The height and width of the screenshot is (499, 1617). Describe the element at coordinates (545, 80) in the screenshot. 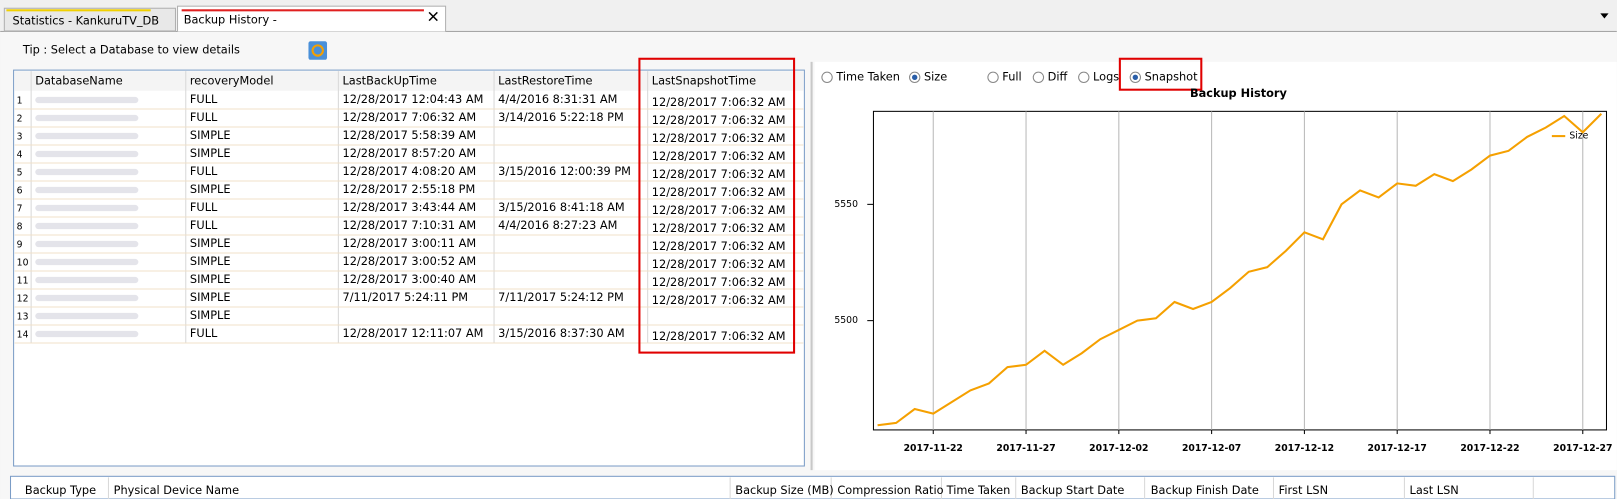

I see `column-header: LastRestoreTime` at that location.